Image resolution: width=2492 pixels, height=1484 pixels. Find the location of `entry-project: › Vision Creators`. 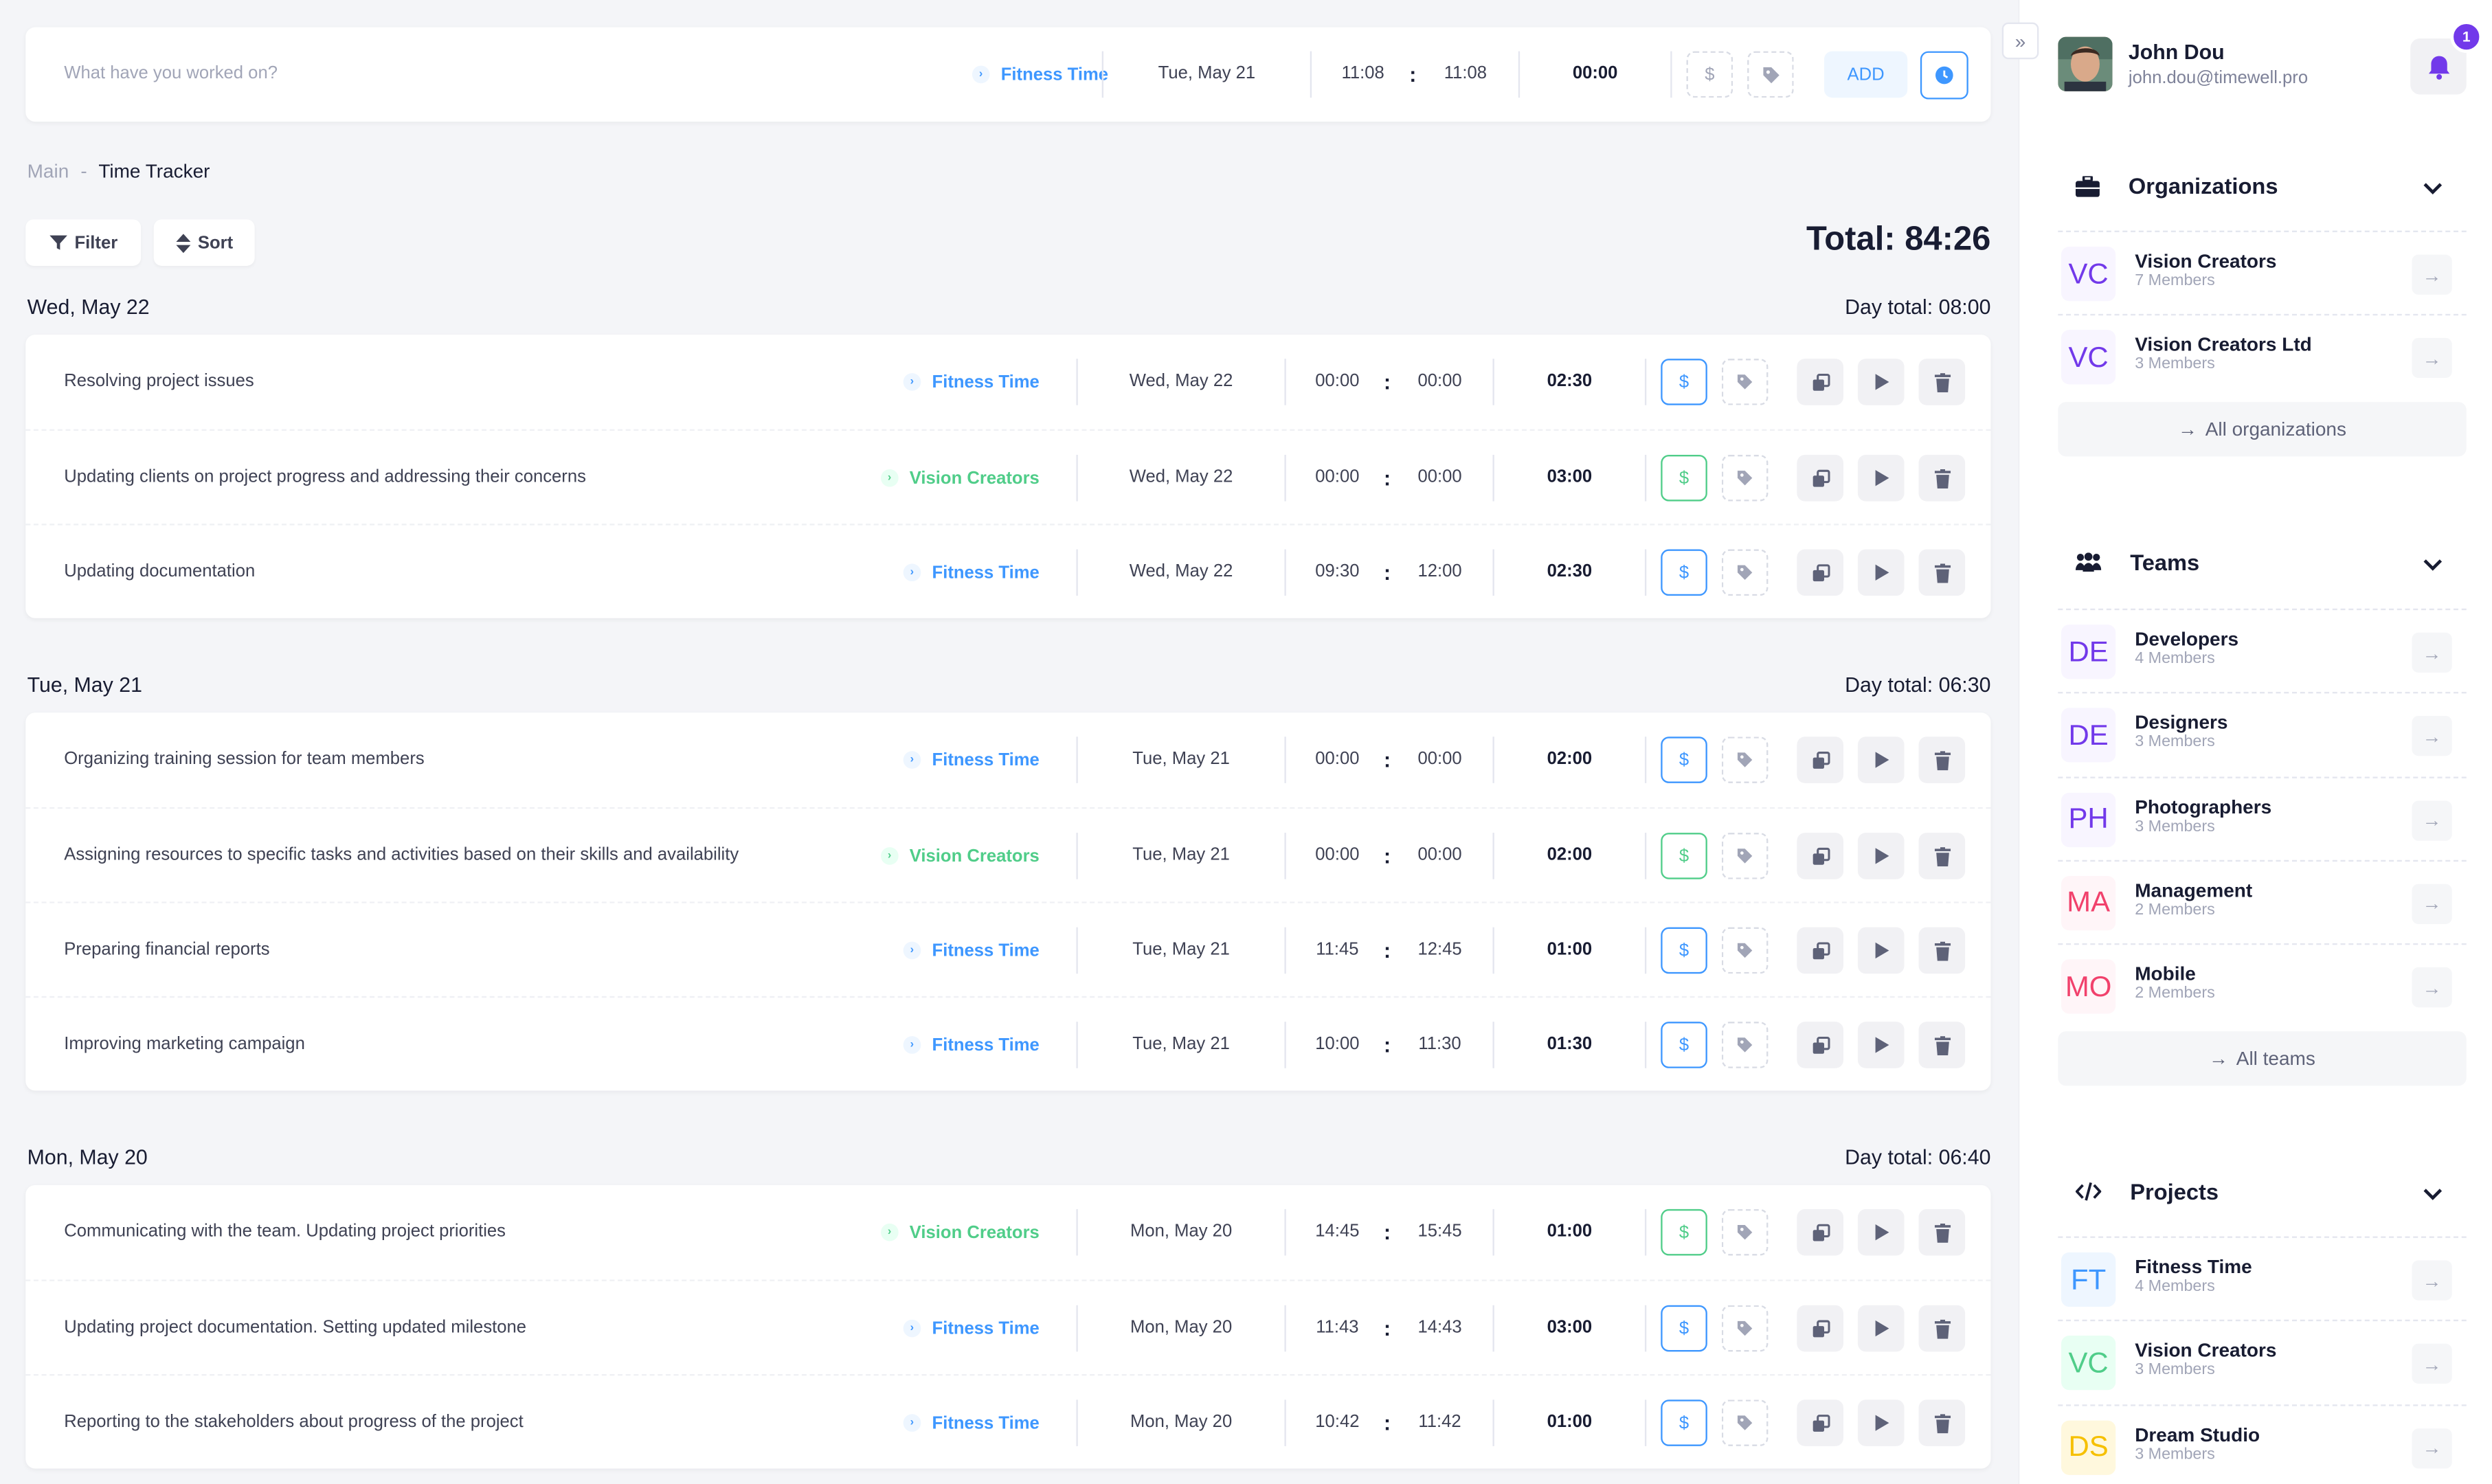

entry-project: › Vision Creators is located at coordinates (960, 1232).